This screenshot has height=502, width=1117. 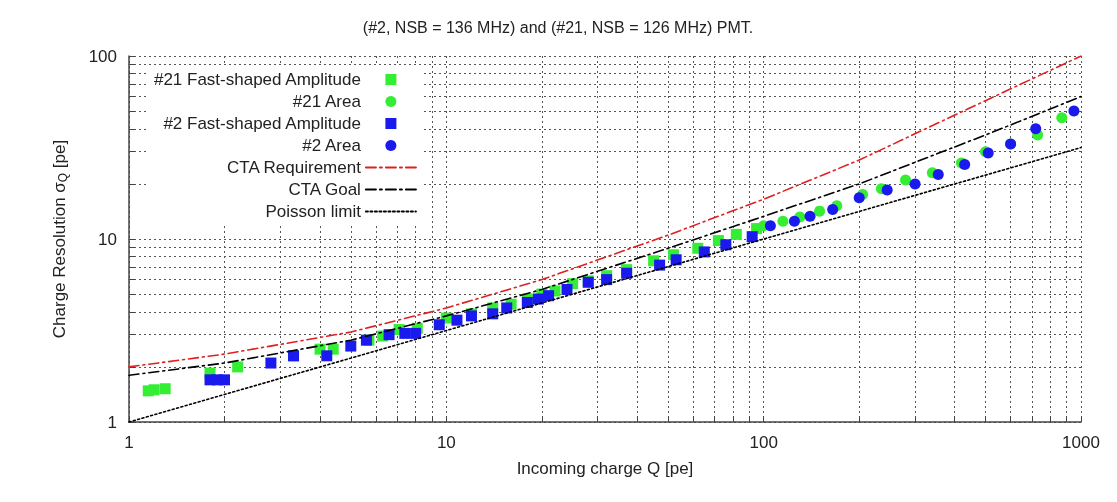 I want to click on chart-title: (#2, NSB = 136 MHz) and (#21, NSB = 126 MHz) PMT., so click(x=558, y=27).